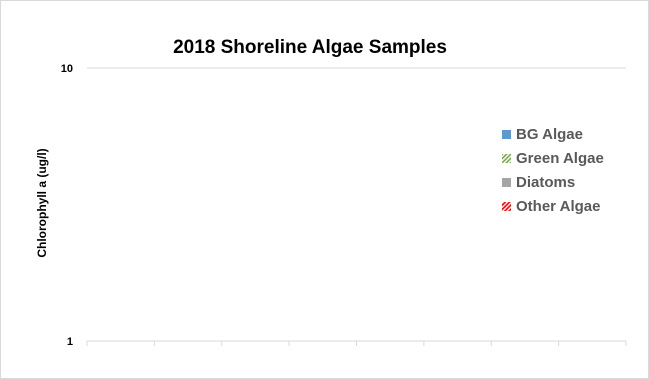 Image resolution: width=649 pixels, height=379 pixels. I want to click on legend-label: Diatoms, so click(545, 182).